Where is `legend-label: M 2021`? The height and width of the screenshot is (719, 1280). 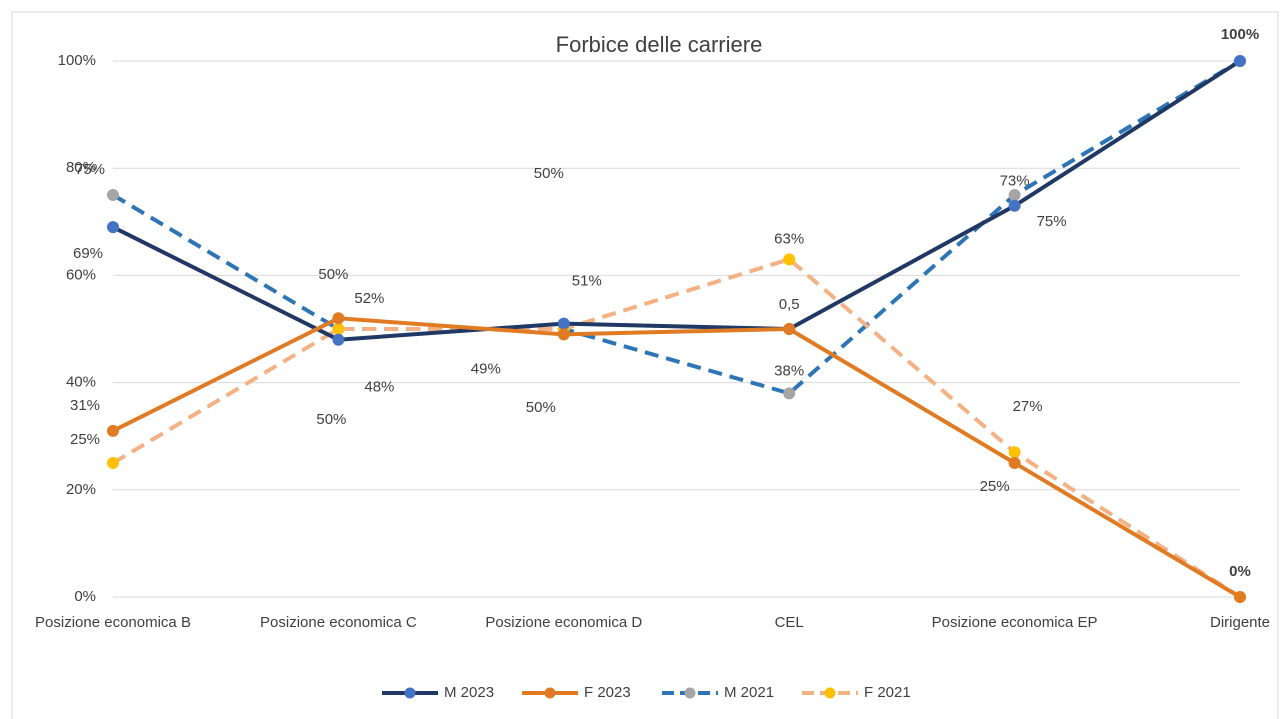
legend-label: M 2021 is located at coordinates (749, 692).